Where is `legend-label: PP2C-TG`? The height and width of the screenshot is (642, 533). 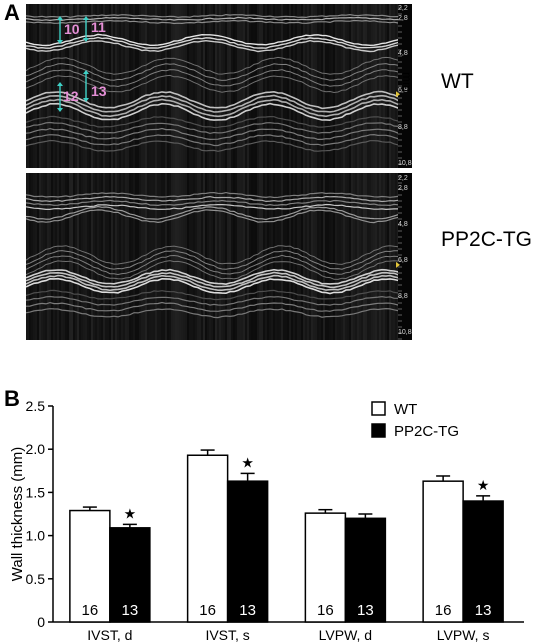
legend-label: PP2C-TG is located at coordinates (426, 431).